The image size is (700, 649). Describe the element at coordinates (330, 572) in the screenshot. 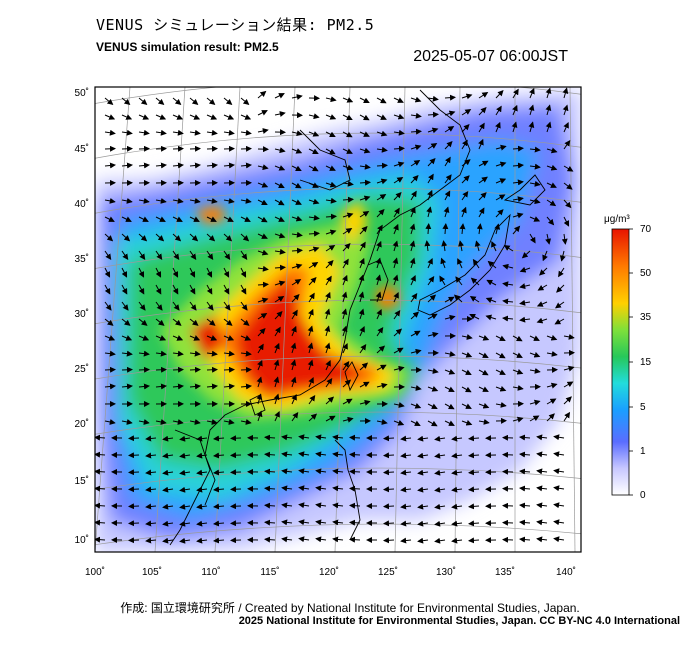

I see `longitude-axis: 100˚ 105˚ 110˚ 115˚ 120˚ 125˚ 130˚ 135˚ 140˚` at that location.